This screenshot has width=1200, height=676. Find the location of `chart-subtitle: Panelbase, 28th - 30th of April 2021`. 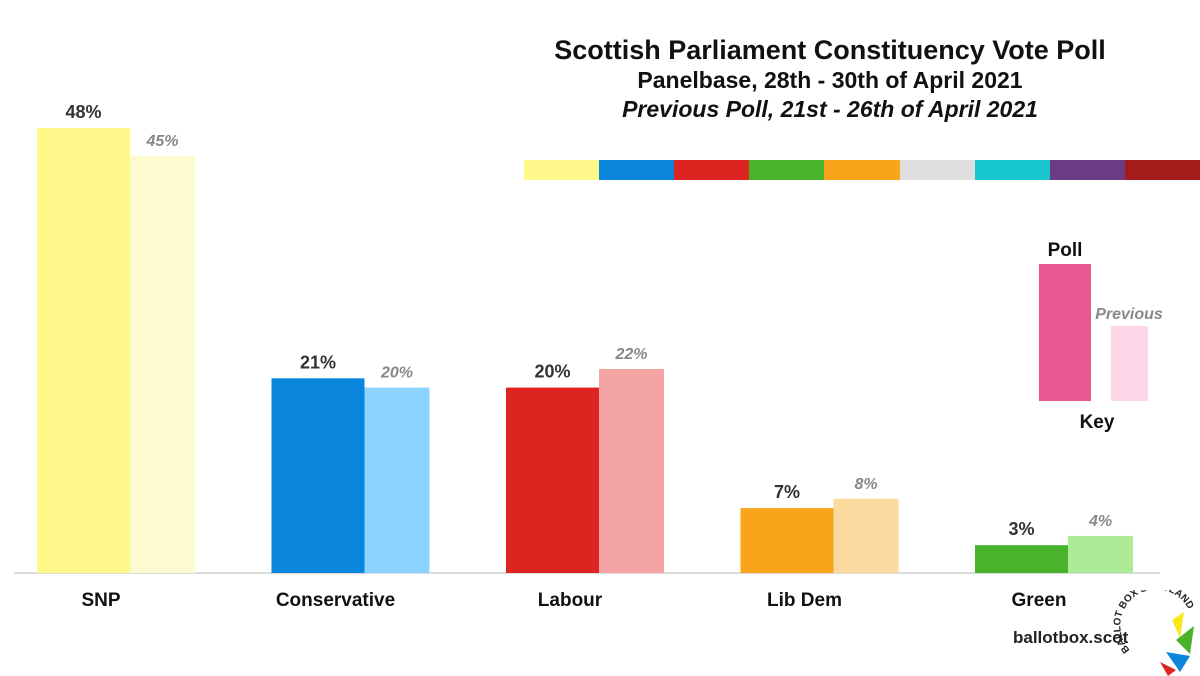

chart-subtitle: Panelbase, 28th - 30th of April 2021 is located at coordinates (830, 80).